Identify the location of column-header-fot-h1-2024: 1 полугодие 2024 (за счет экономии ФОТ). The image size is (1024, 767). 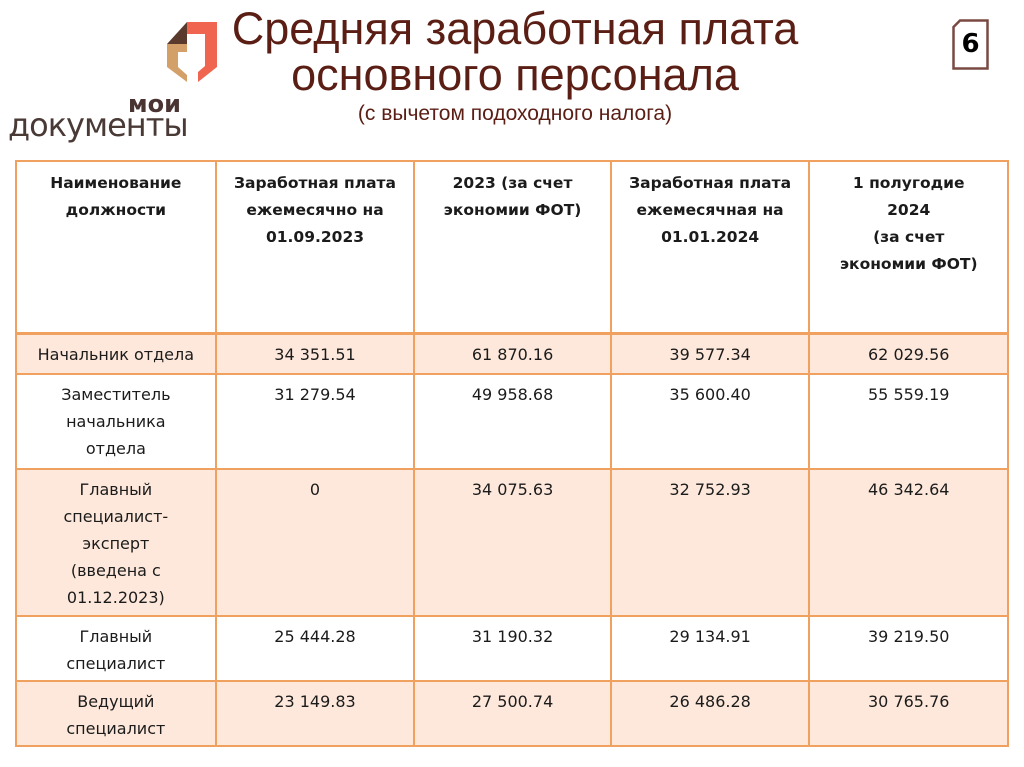
(908, 247).